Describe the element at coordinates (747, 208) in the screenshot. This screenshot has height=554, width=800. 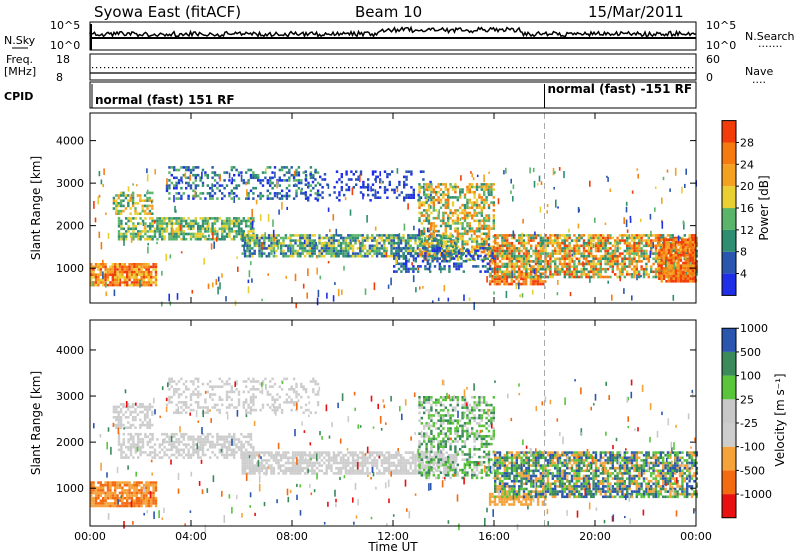
I see `colorbar-tick-label: 16` at that location.